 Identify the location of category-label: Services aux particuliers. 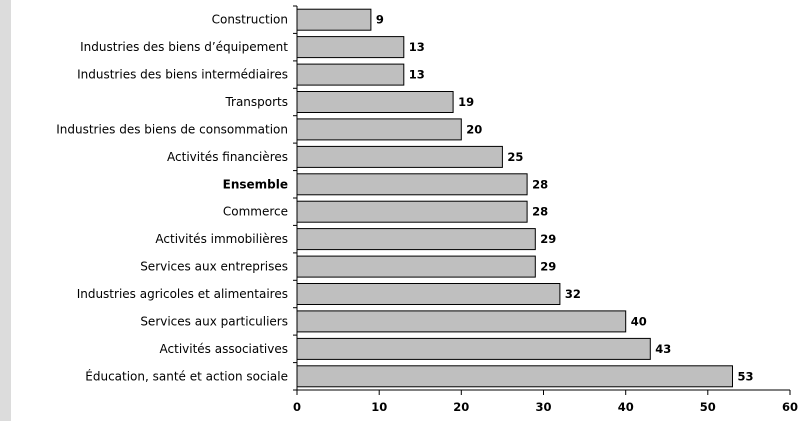
(214, 321).